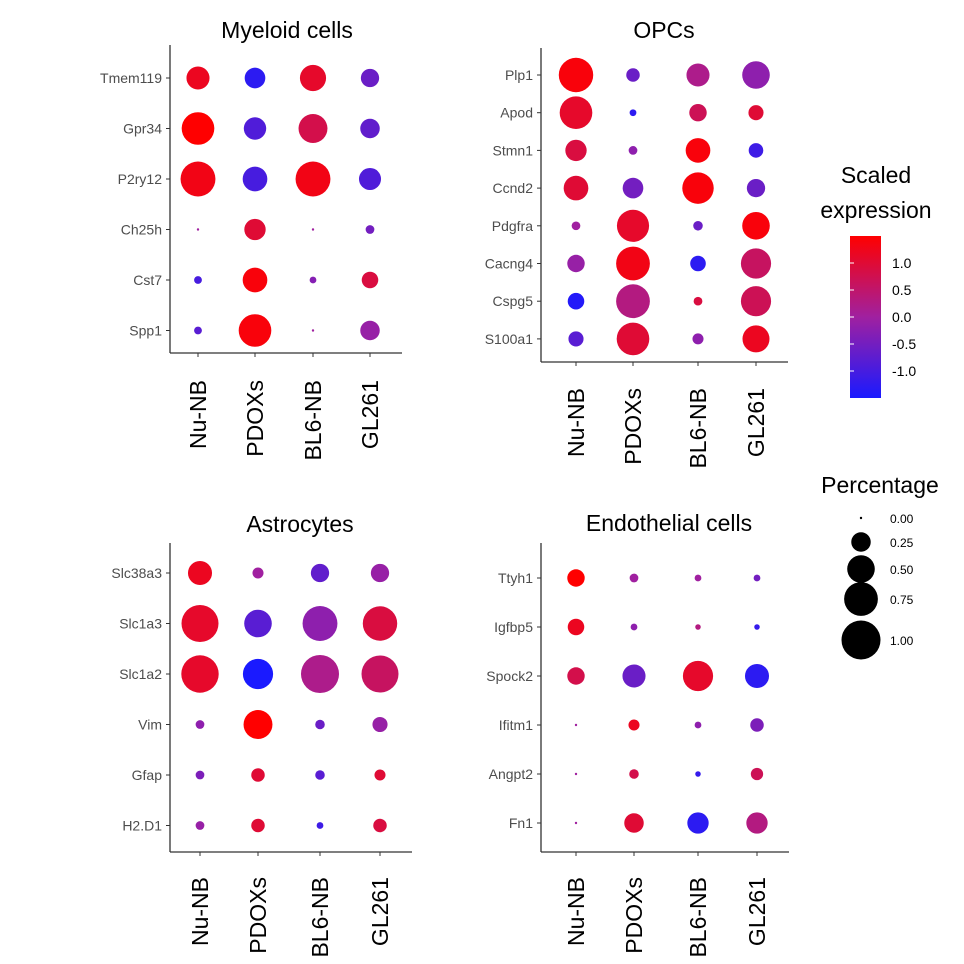 This screenshot has height=964, width=964. Describe the element at coordinates (320, 674) in the screenshot. I see `dot-Slc1a2-BL6-NB` at that location.